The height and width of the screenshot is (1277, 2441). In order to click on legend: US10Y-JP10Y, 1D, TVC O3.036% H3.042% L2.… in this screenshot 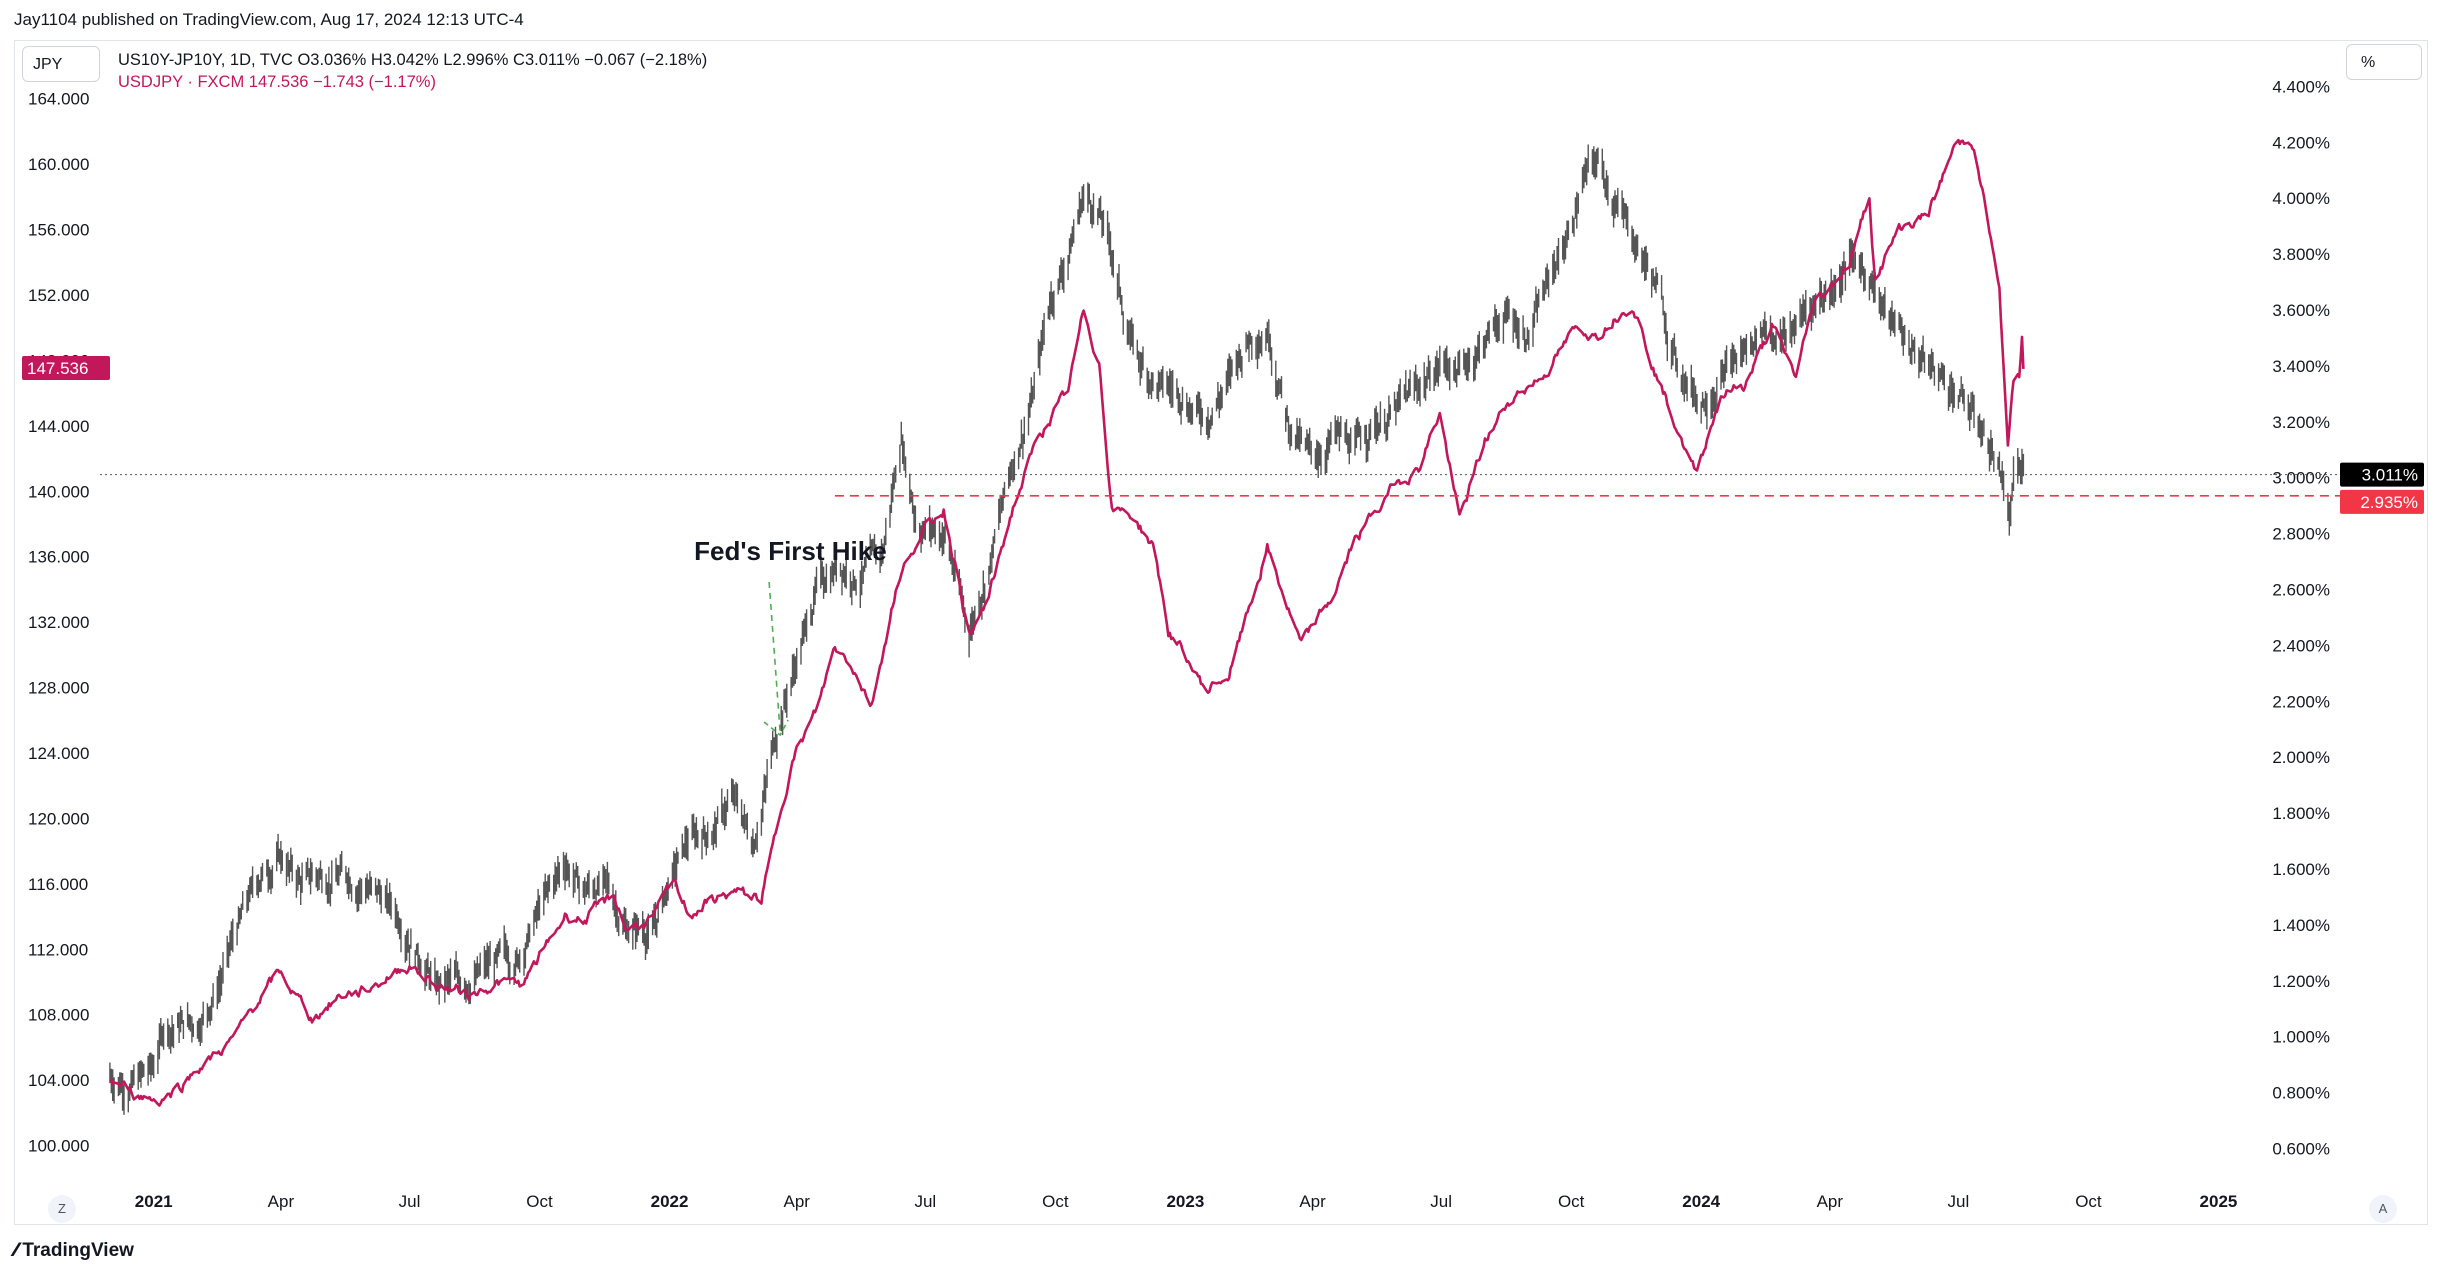, I will do `click(412, 71)`.